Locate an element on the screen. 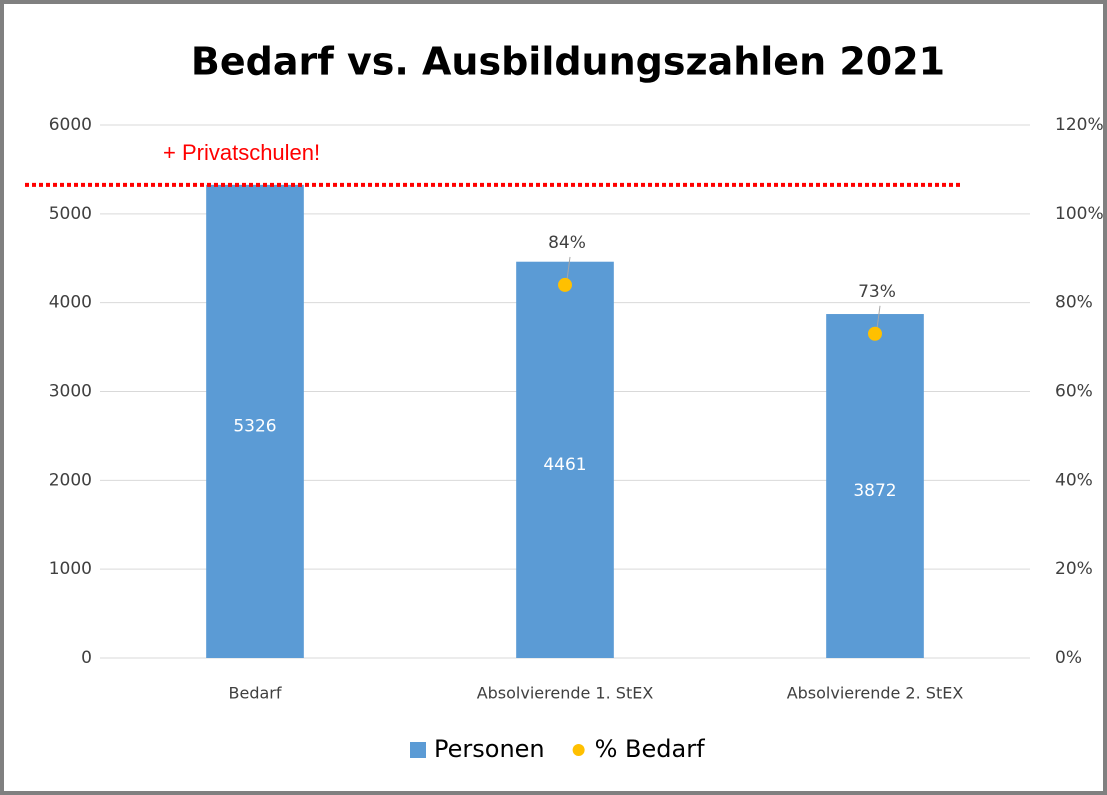  chart-title: Bedarf vs. Ausbildungszahlen 2021 is located at coordinates (568, 62).